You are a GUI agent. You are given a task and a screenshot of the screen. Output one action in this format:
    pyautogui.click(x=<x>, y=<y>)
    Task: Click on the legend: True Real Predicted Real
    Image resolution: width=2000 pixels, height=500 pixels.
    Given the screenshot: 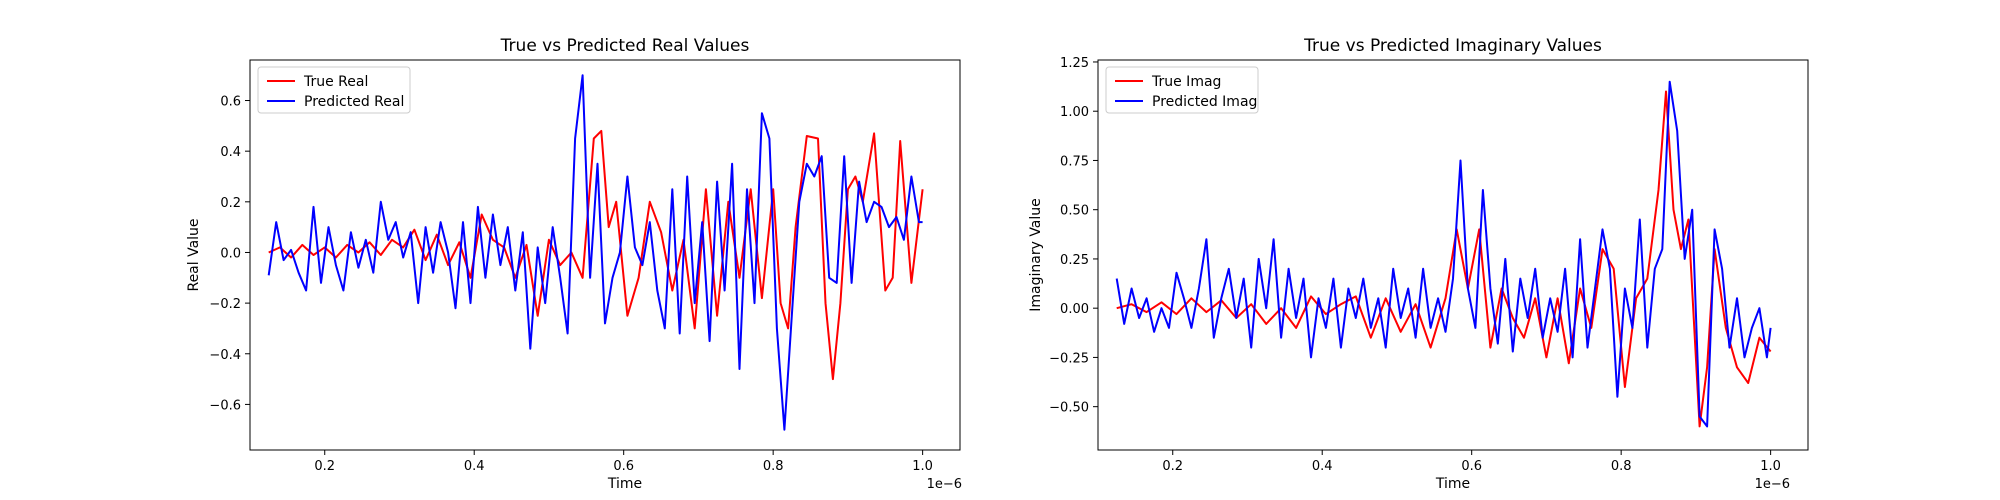 What is the action you would take?
    pyautogui.click(x=334, y=90)
    